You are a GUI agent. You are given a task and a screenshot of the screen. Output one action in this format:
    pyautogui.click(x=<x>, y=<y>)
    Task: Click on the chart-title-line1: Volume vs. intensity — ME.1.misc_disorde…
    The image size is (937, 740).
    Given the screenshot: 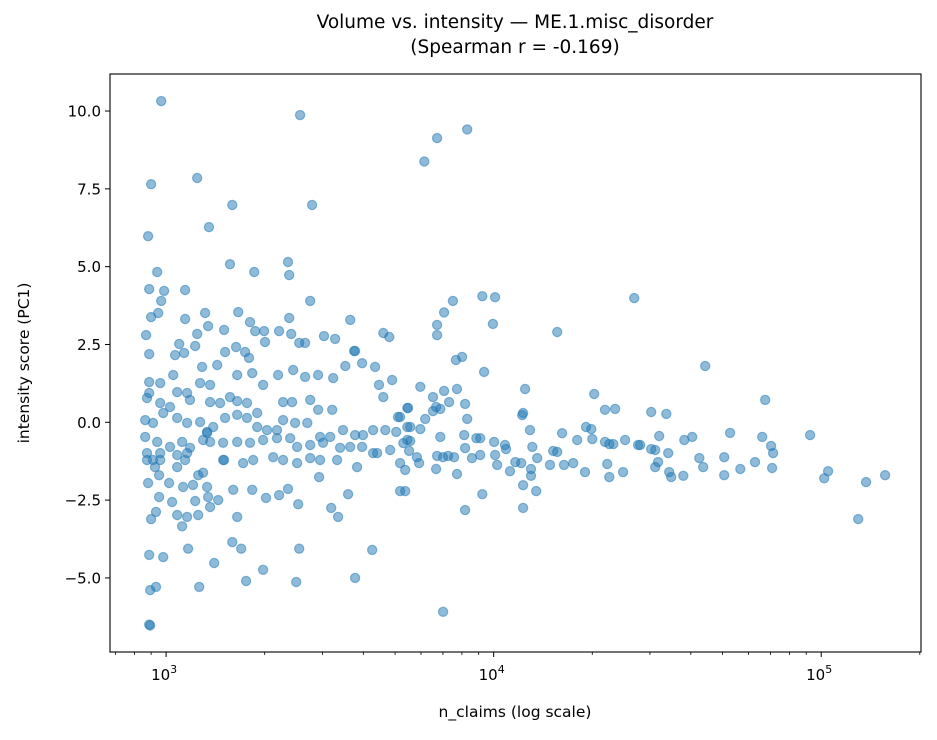 What is the action you would take?
    pyautogui.click(x=515, y=22)
    